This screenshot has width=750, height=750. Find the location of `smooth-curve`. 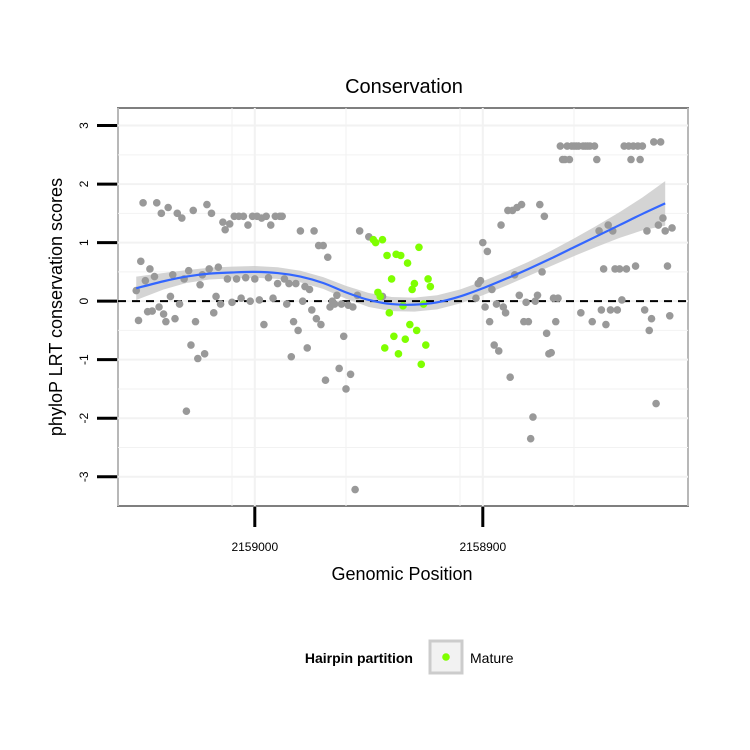

smooth-curve is located at coordinates (400, 254).